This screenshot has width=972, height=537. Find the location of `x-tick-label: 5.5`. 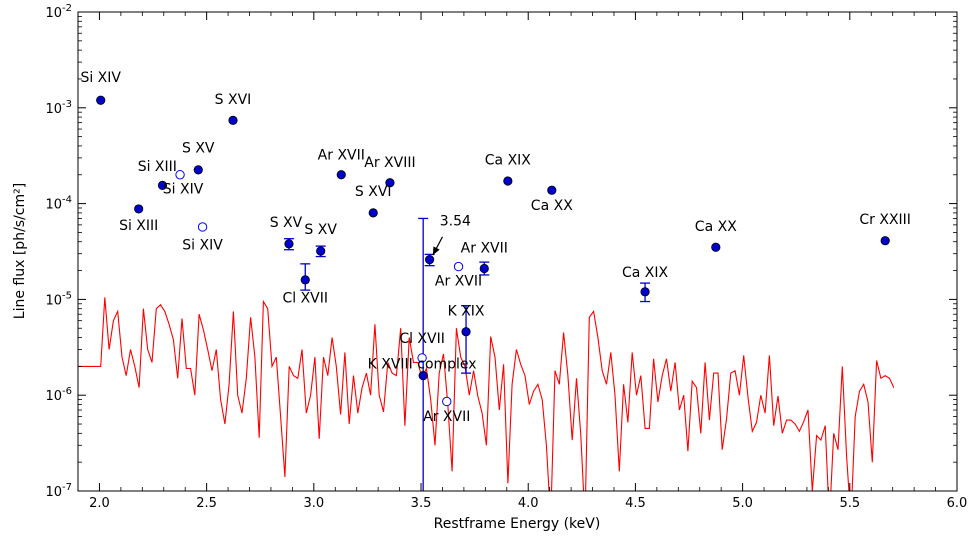

x-tick-label: 5.5 is located at coordinates (849, 503).